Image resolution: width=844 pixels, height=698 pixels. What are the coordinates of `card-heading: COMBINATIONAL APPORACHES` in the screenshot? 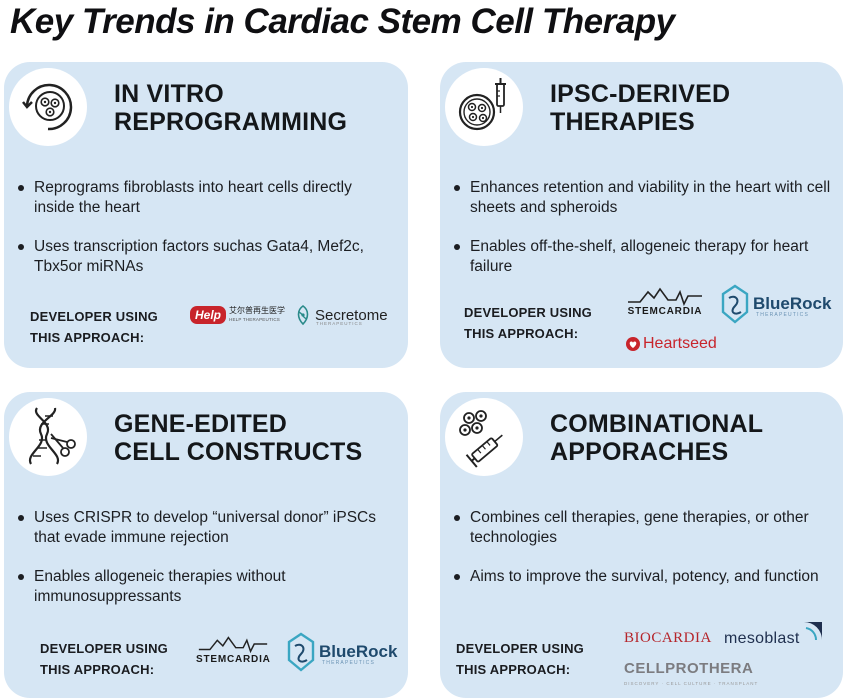 It's located at (656, 438).